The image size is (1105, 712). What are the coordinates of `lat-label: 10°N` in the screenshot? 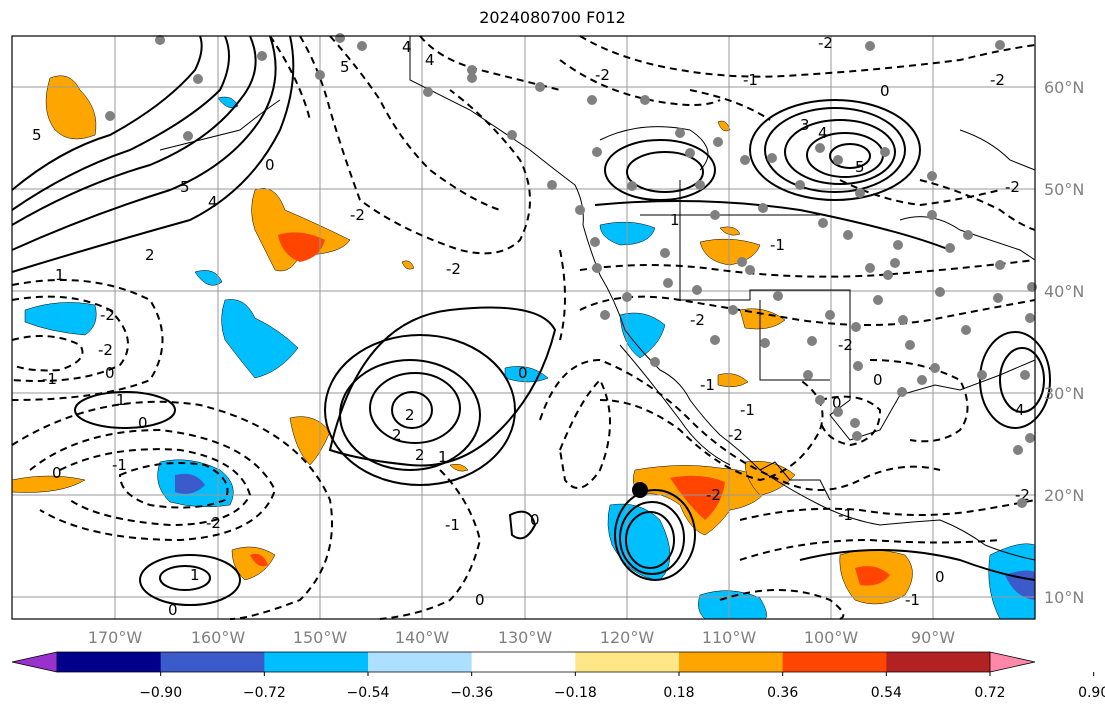 It's located at (1064, 597).